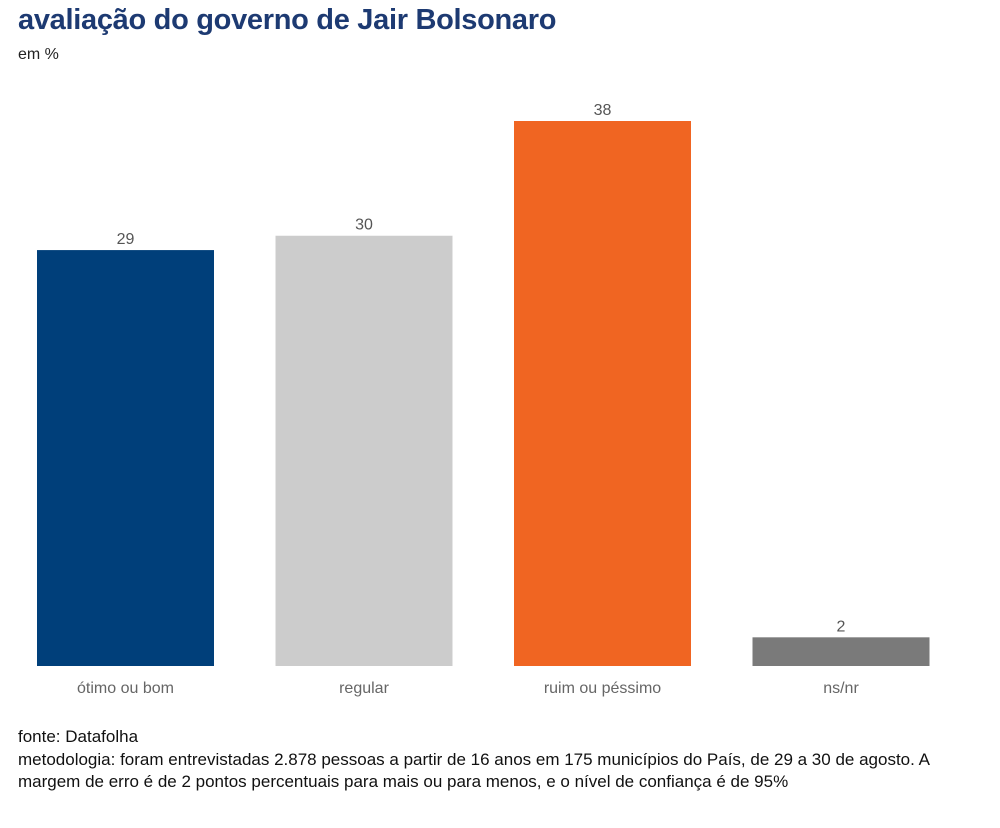  What do you see at coordinates (78, 736) in the screenshot?
I see `source-note: fonte: Datafolha` at bounding box center [78, 736].